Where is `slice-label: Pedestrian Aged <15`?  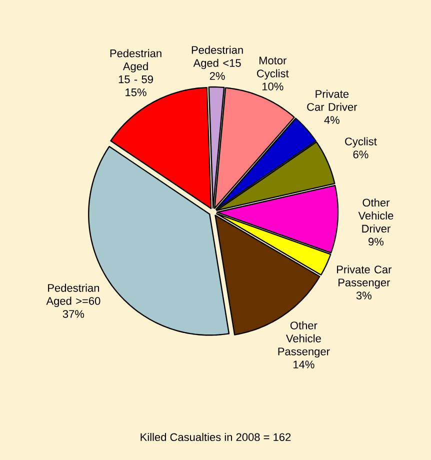 slice-label: Pedestrian Aged <15 is located at coordinates (217, 58).